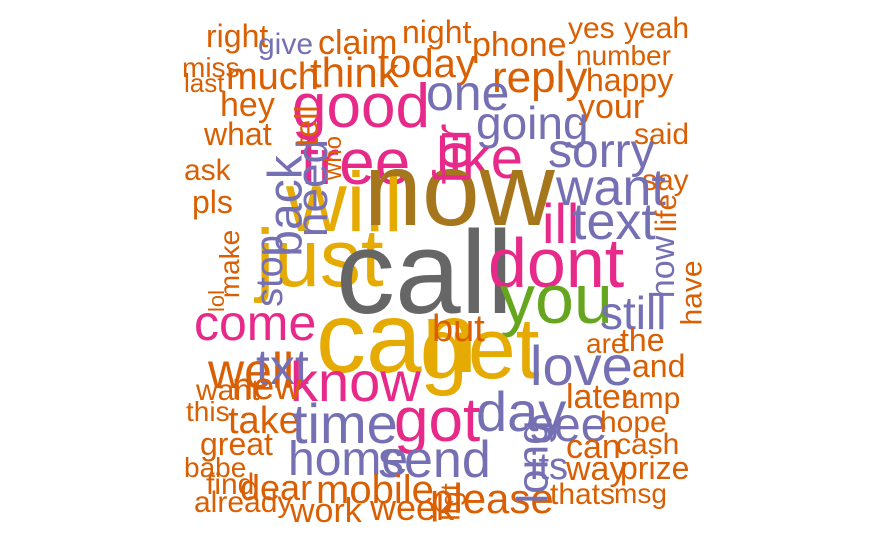  I want to click on word-prize: prize, so click(655, 468).